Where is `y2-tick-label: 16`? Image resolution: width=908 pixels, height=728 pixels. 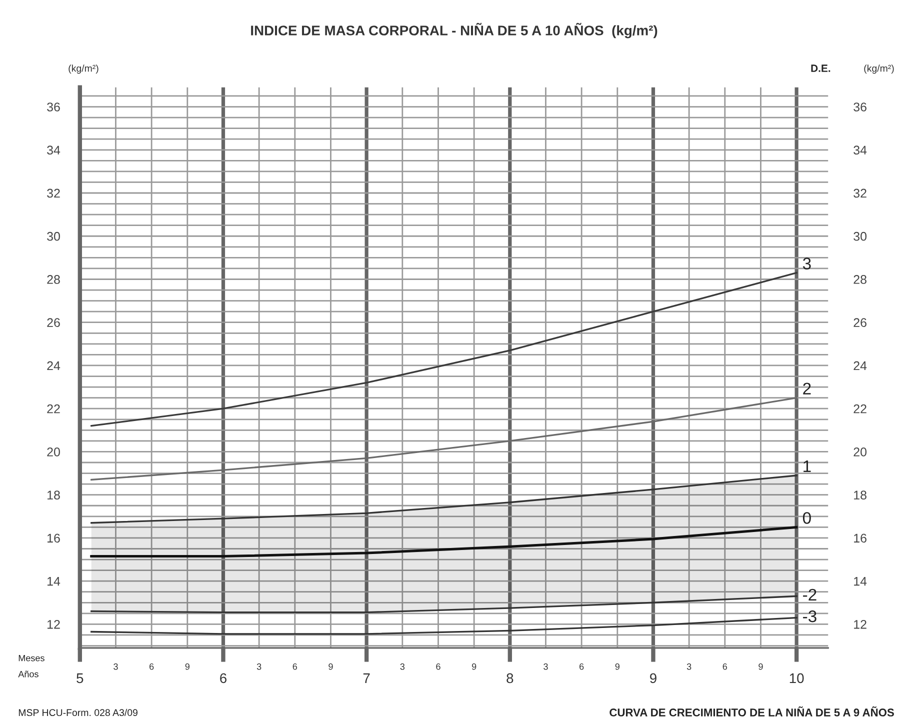
y2-tick-label: 16 is located at coordinates (860, 538).